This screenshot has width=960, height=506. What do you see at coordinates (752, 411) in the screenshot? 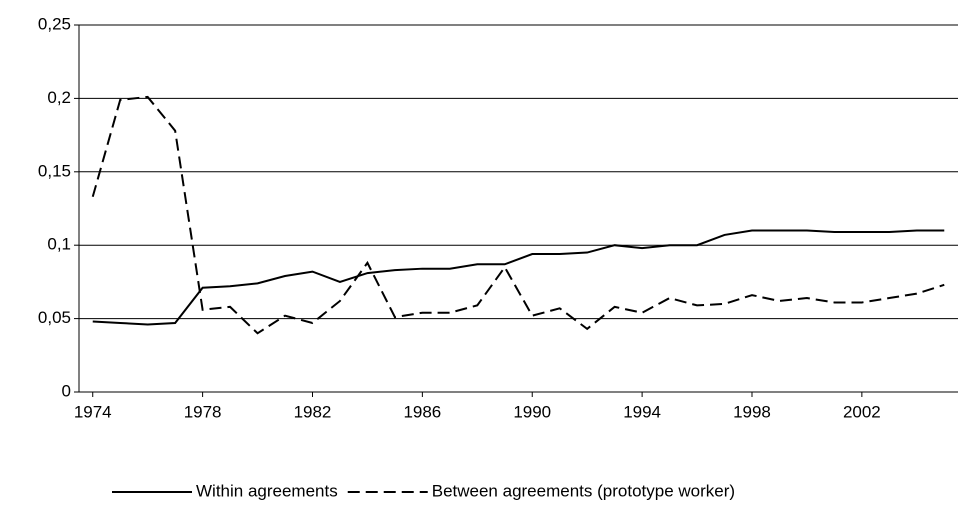
I see `x-tick-label: 1998` at bounding box center [752, 411].